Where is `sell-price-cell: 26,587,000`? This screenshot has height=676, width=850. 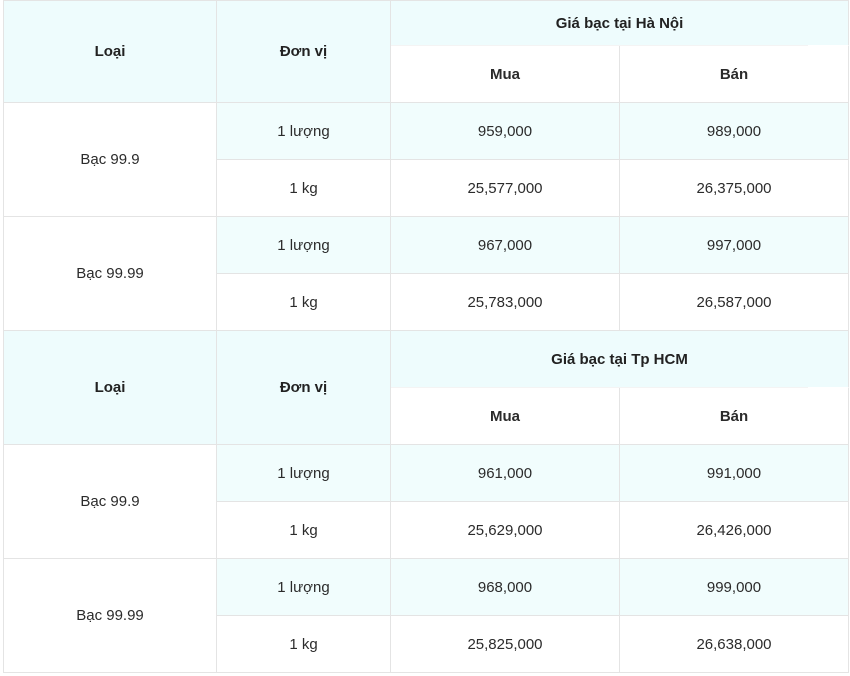
sell-price-cell: 26,587,000 is located at coordinates (734, 302).